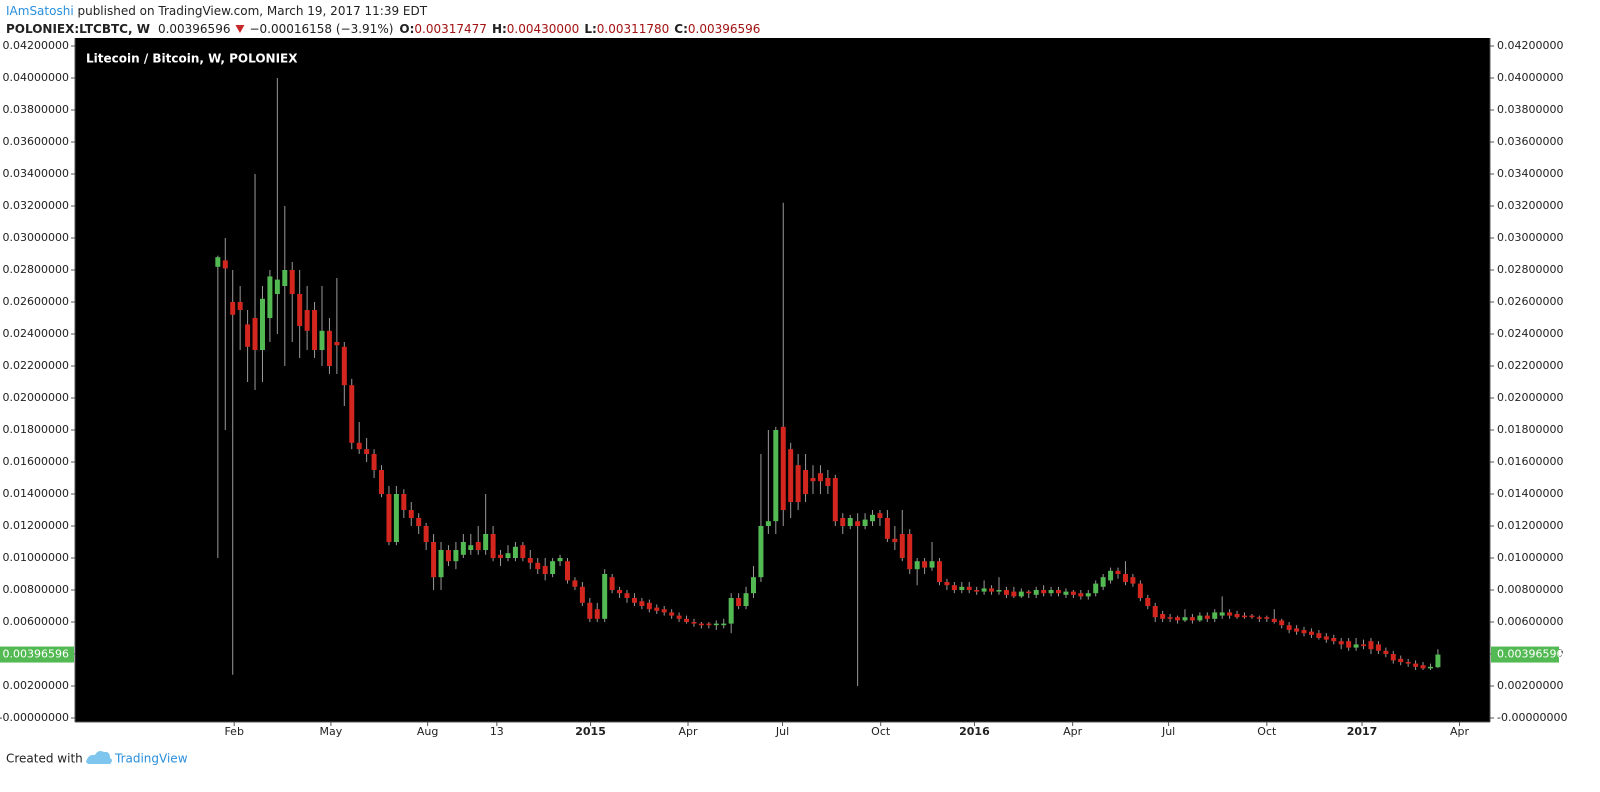  I want to click on tradingview-logo, so click(99, 757).